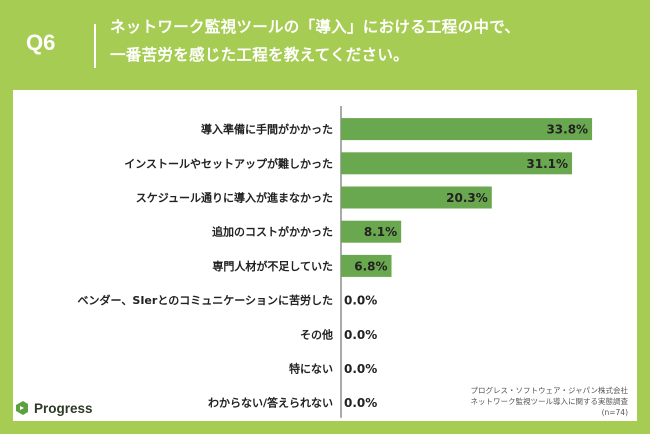 The width and height of the screenshot is (650, 434). I want to click on value-label: 31.1%, so click(547, 164).